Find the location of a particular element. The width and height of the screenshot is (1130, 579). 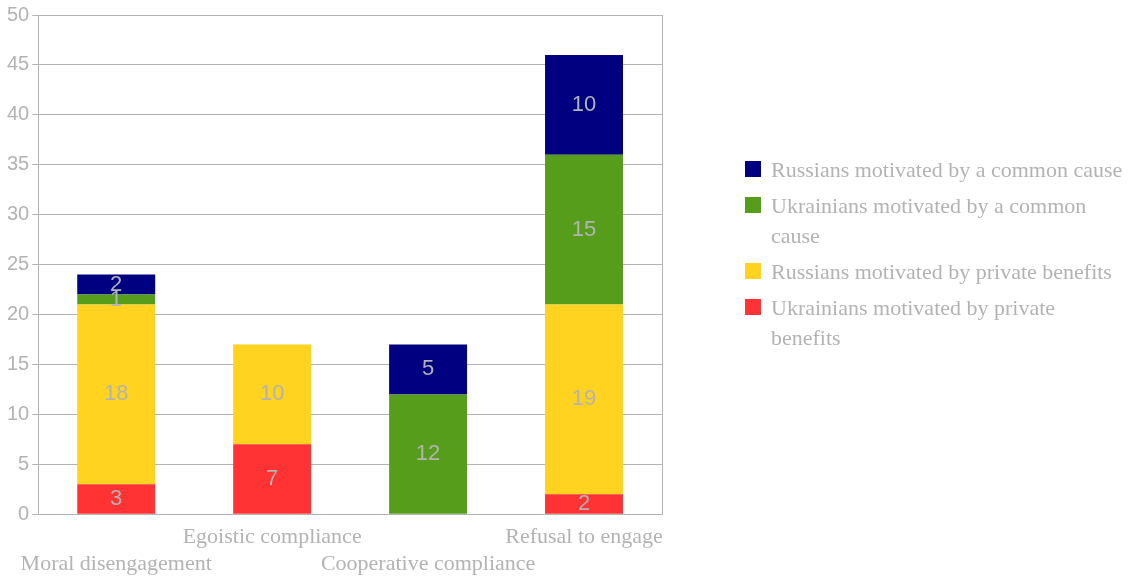

y-tick-label: 5 is located at coordinates (24, 462).